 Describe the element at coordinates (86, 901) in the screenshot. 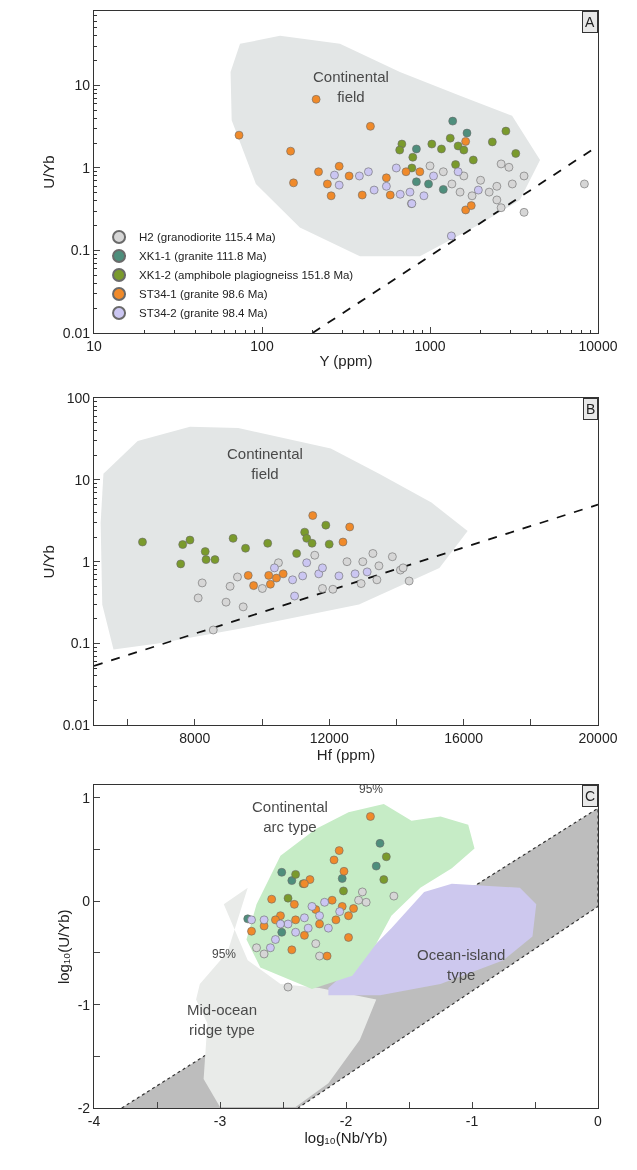

I see `y-tick-label: 0` at that location.